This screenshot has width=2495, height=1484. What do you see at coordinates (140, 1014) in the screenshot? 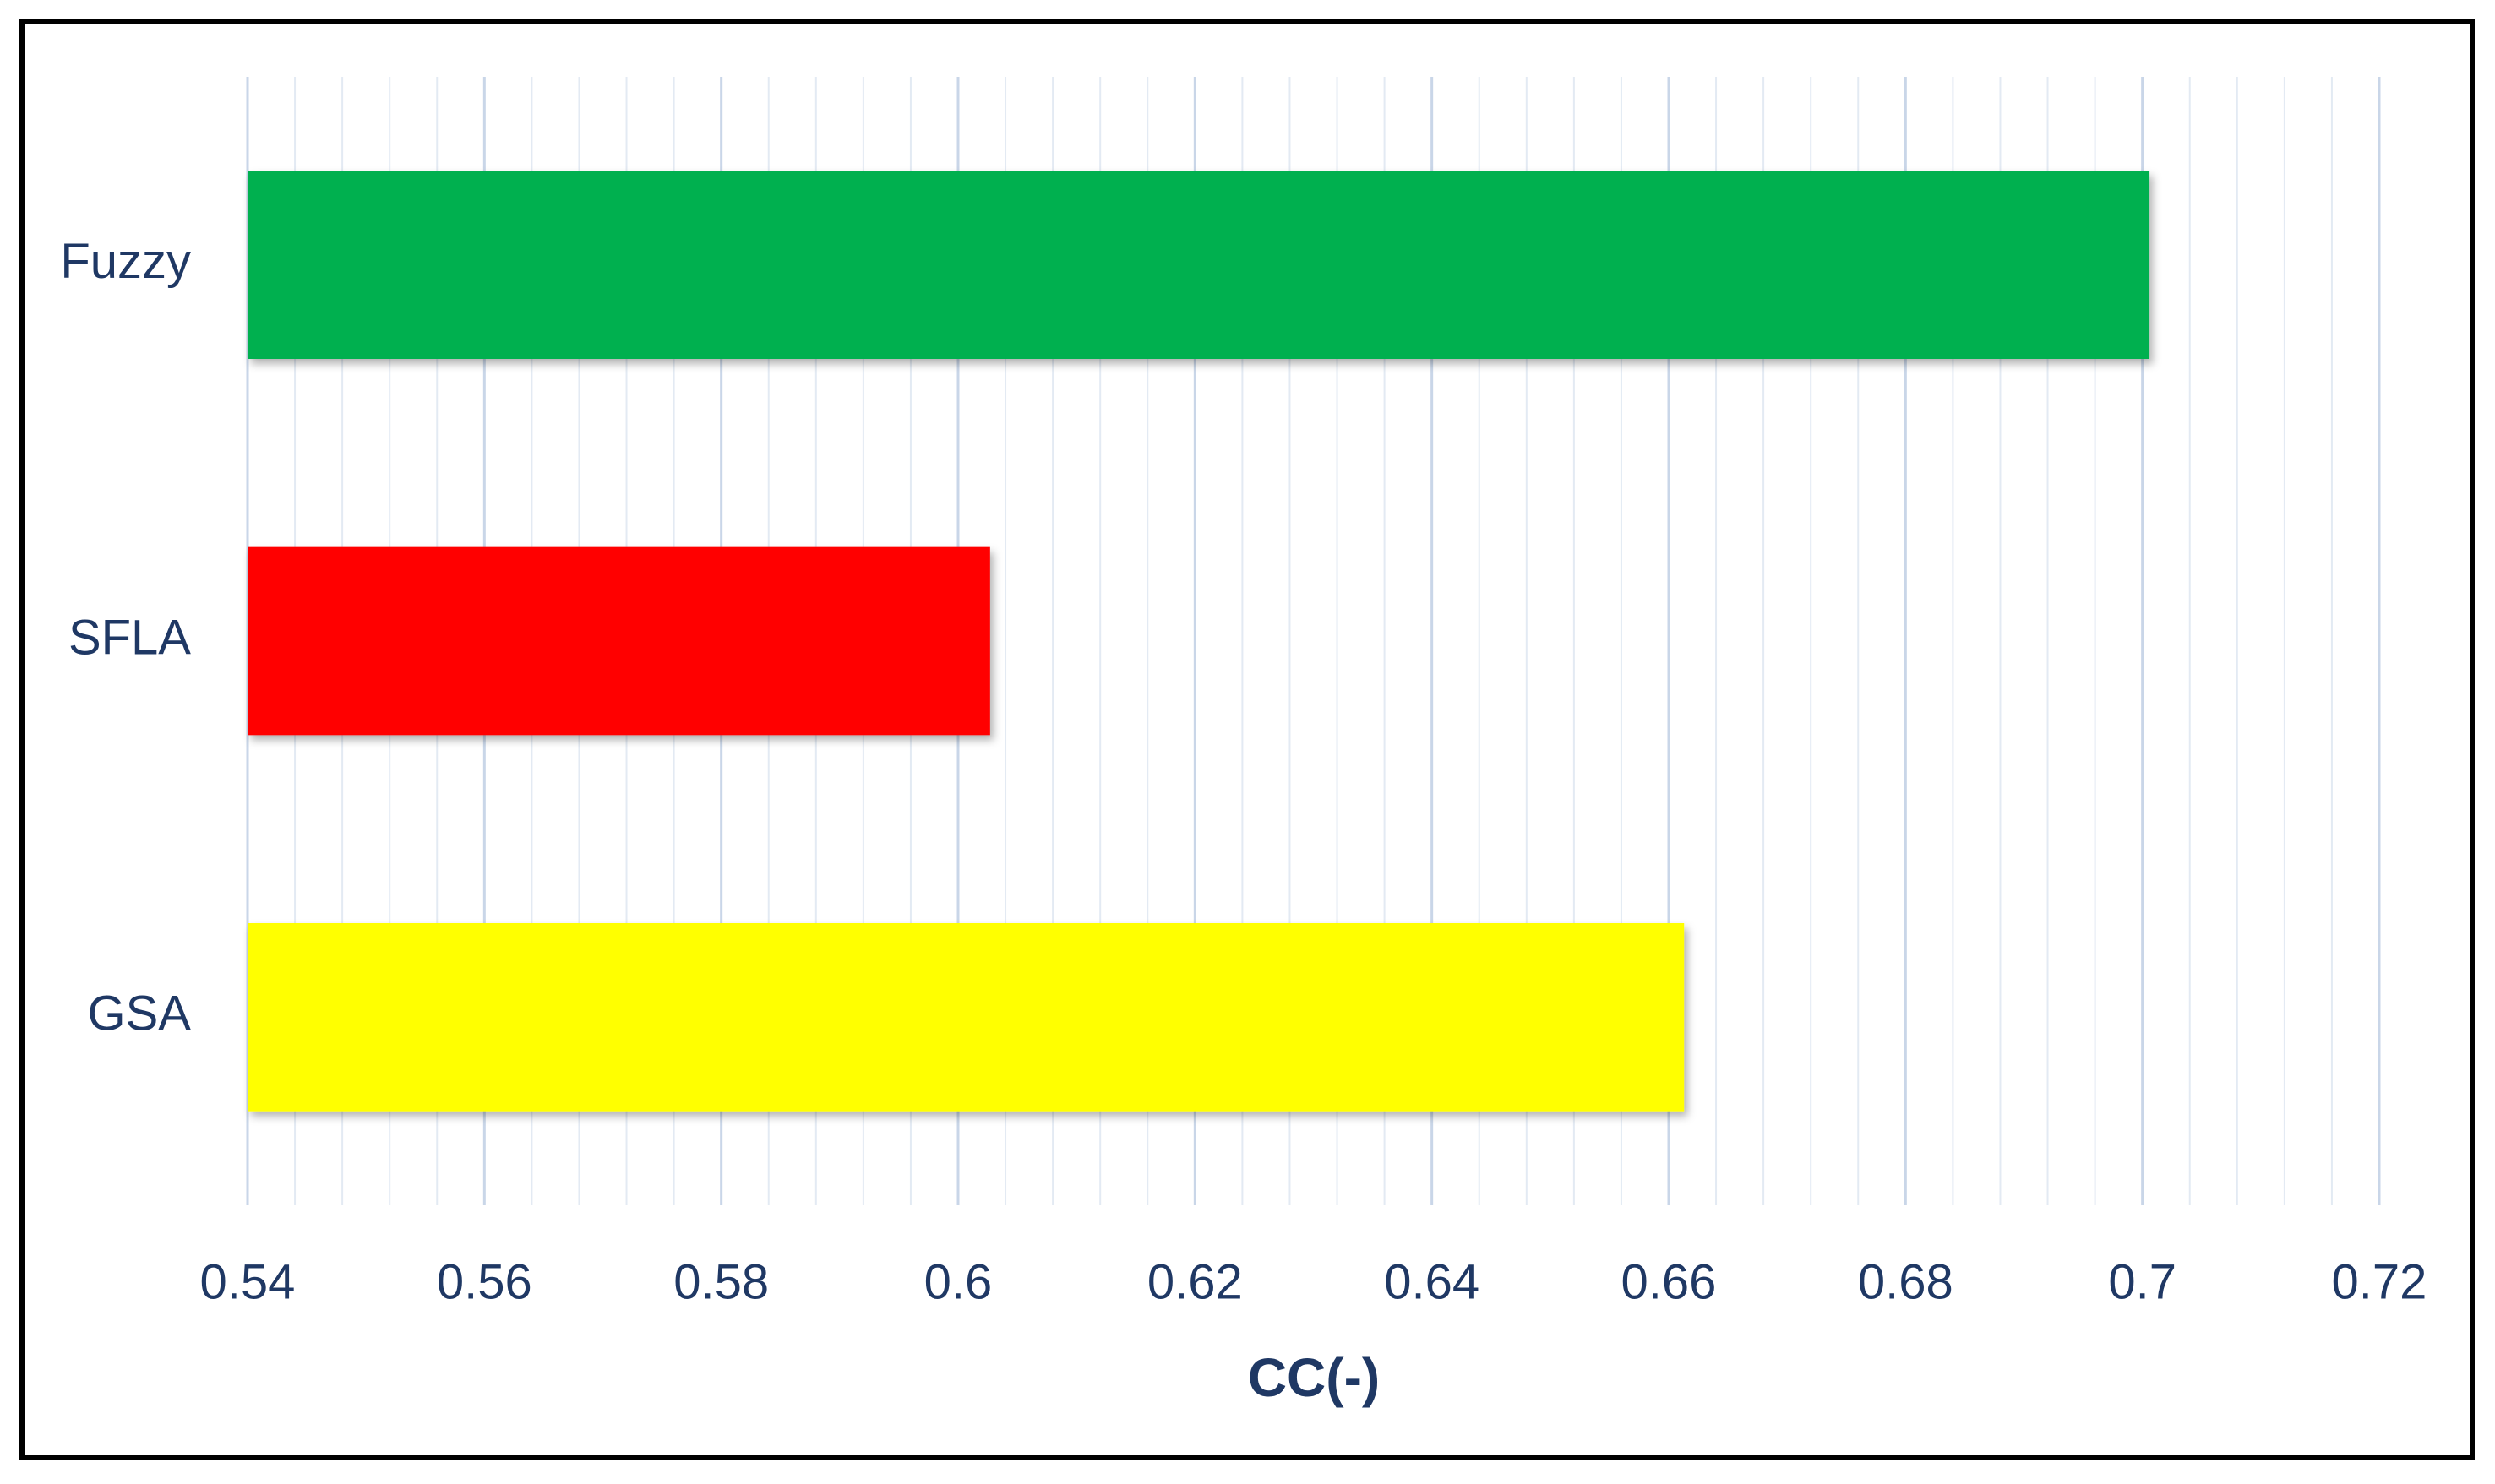
I see `y-tick-label: GSA` at bounding box center [140, 1014].